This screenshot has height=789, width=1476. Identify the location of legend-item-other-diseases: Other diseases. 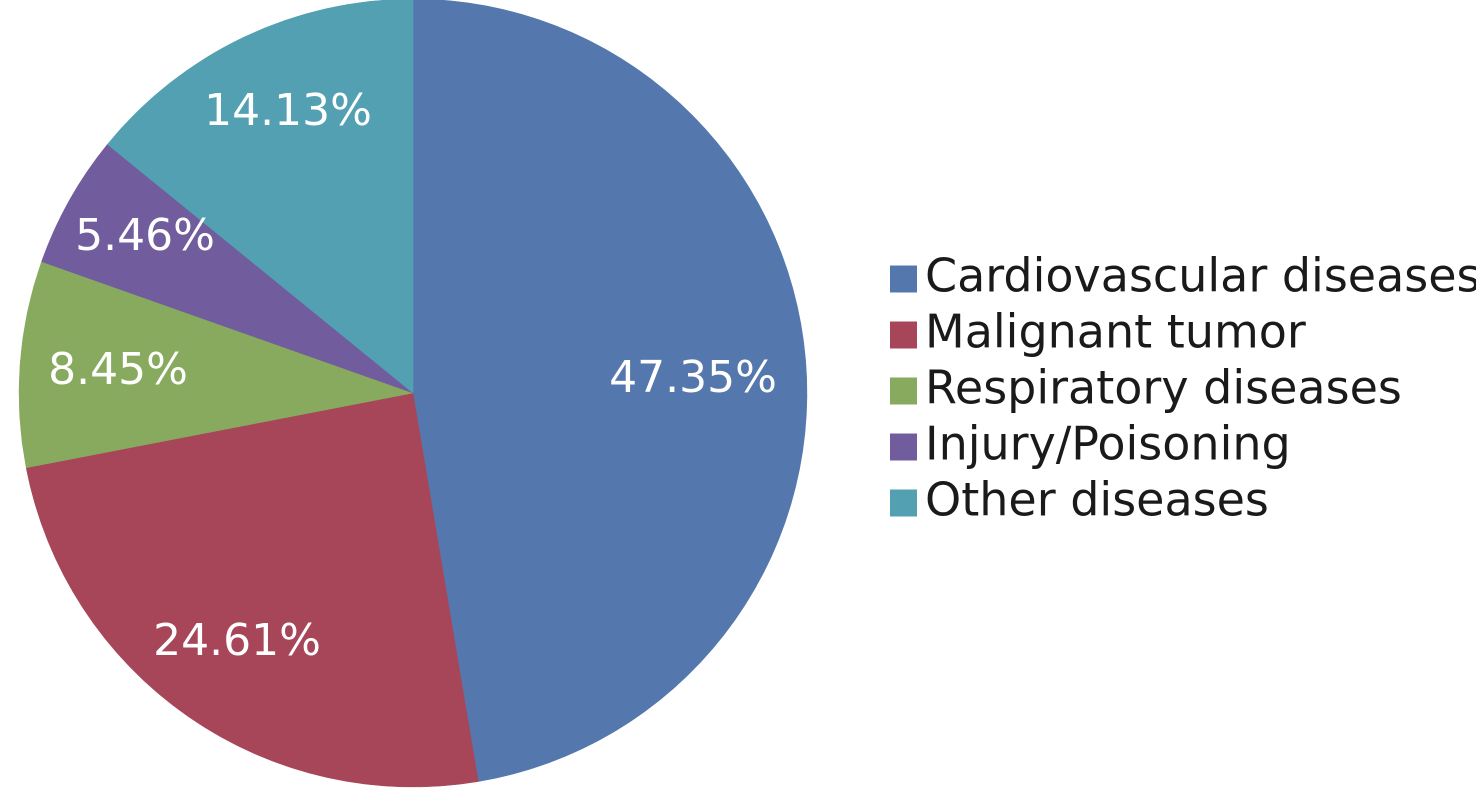
(1079, 500).